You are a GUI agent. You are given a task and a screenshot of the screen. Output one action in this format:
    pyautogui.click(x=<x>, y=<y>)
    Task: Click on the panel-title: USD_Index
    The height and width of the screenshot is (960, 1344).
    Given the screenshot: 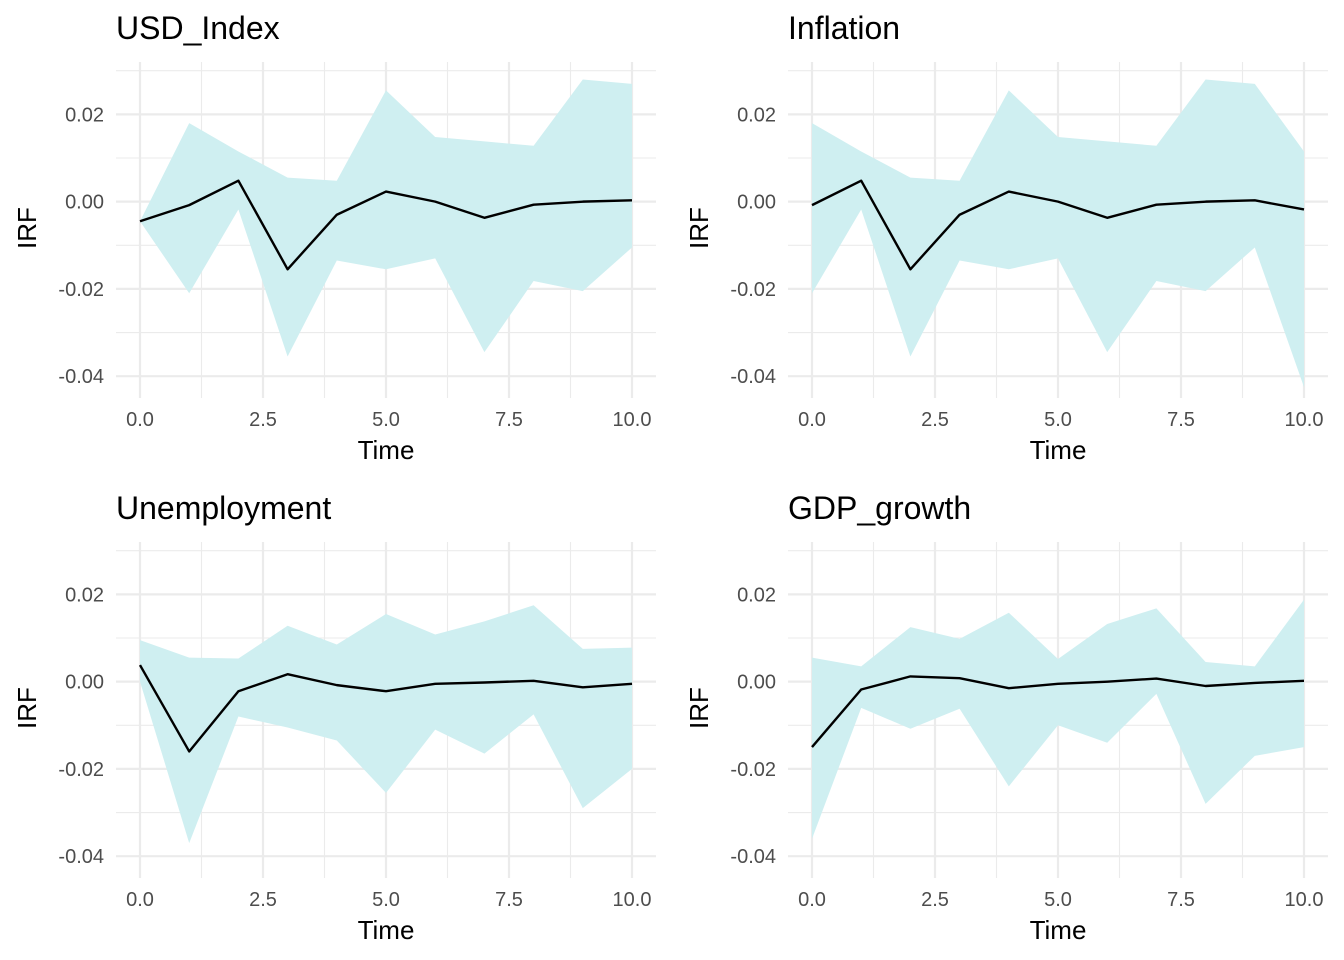 What is the action you would take?
    pyautogui.click(x=198, y=28)
    